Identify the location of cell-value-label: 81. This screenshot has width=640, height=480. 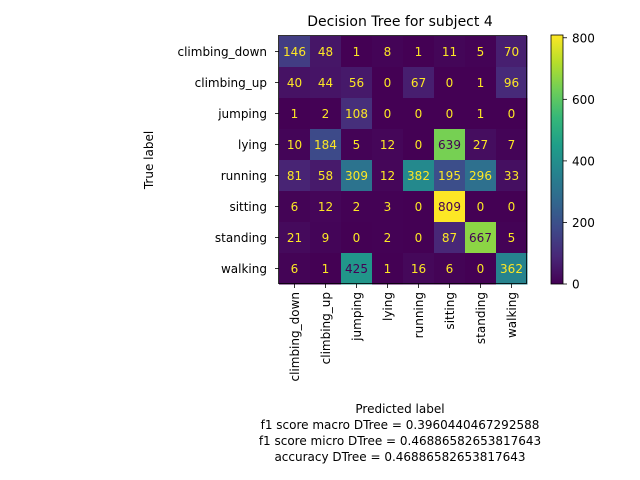
(294, 176).